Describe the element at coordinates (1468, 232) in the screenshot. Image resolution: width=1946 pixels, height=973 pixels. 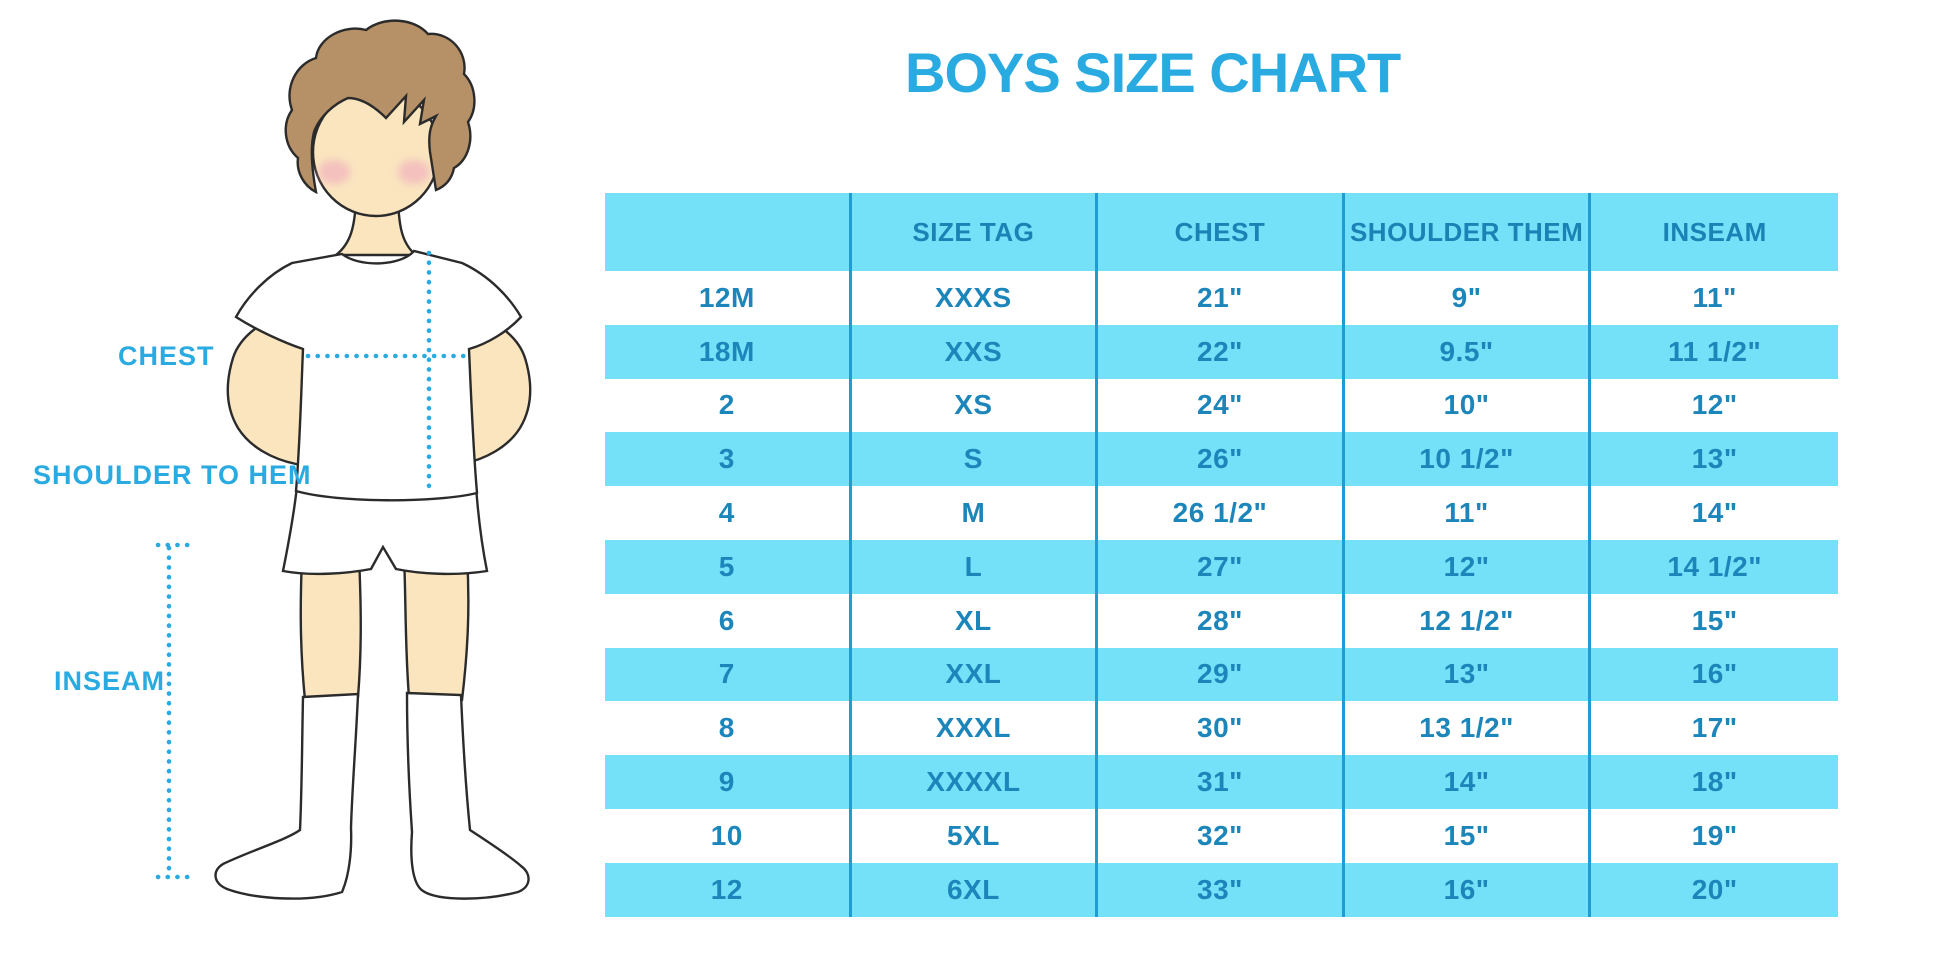
I see `column-header: SHOULDER THEM` at that location.